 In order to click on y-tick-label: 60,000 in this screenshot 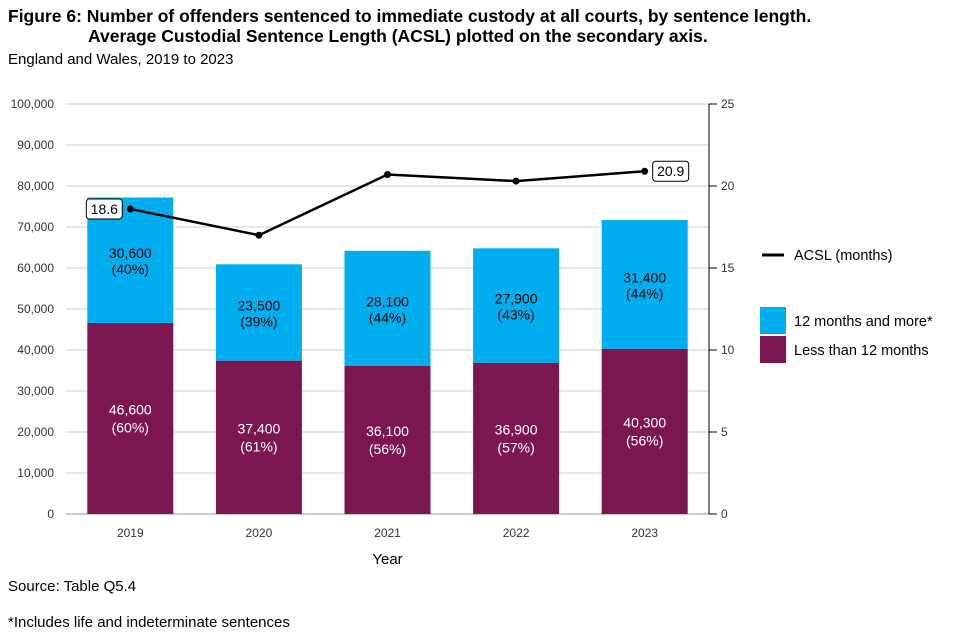, I will do `click(35, 268)`.